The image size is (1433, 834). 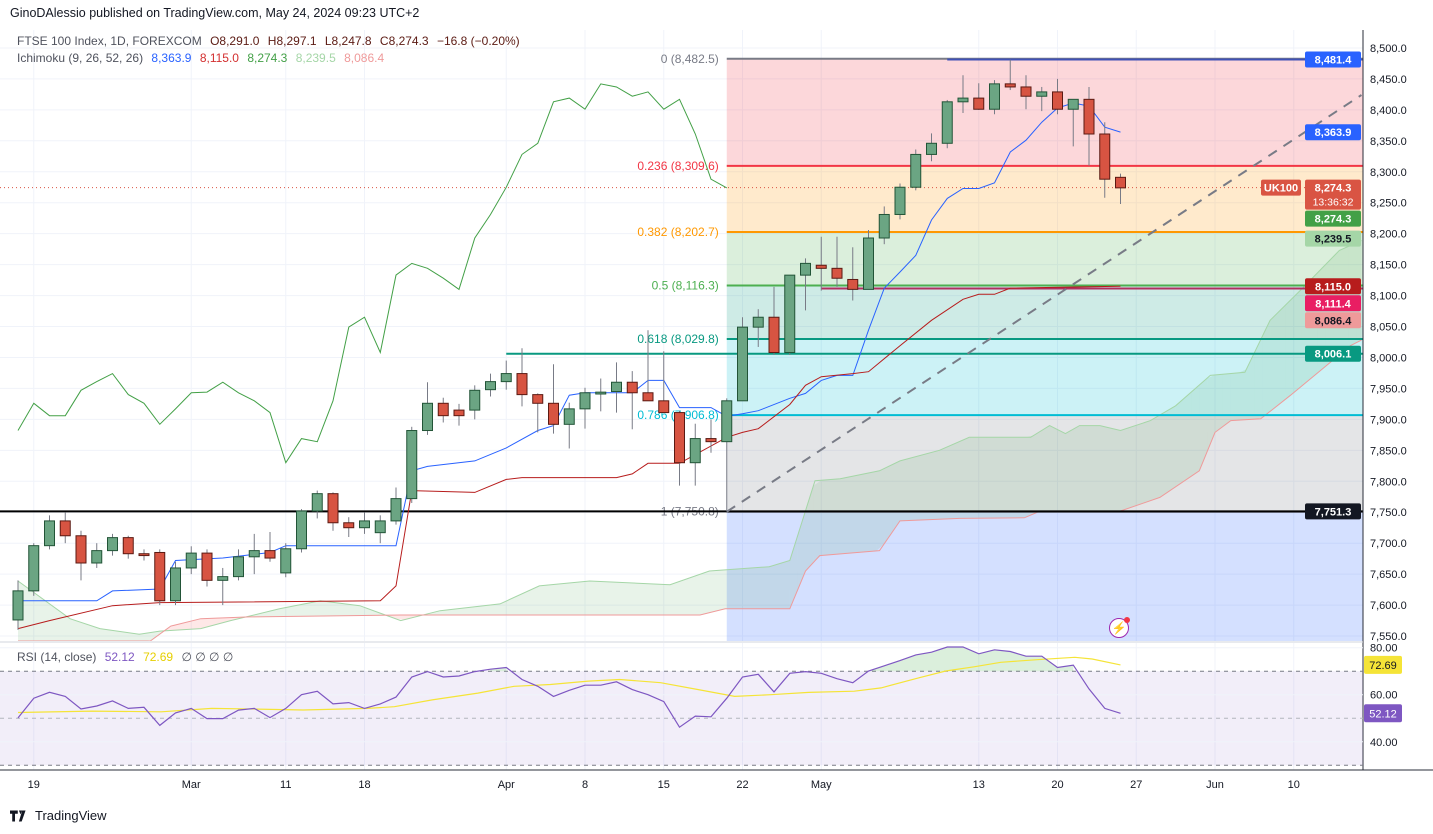 I want to click on time-axis-label: Apr, so click(x=506, y=785).